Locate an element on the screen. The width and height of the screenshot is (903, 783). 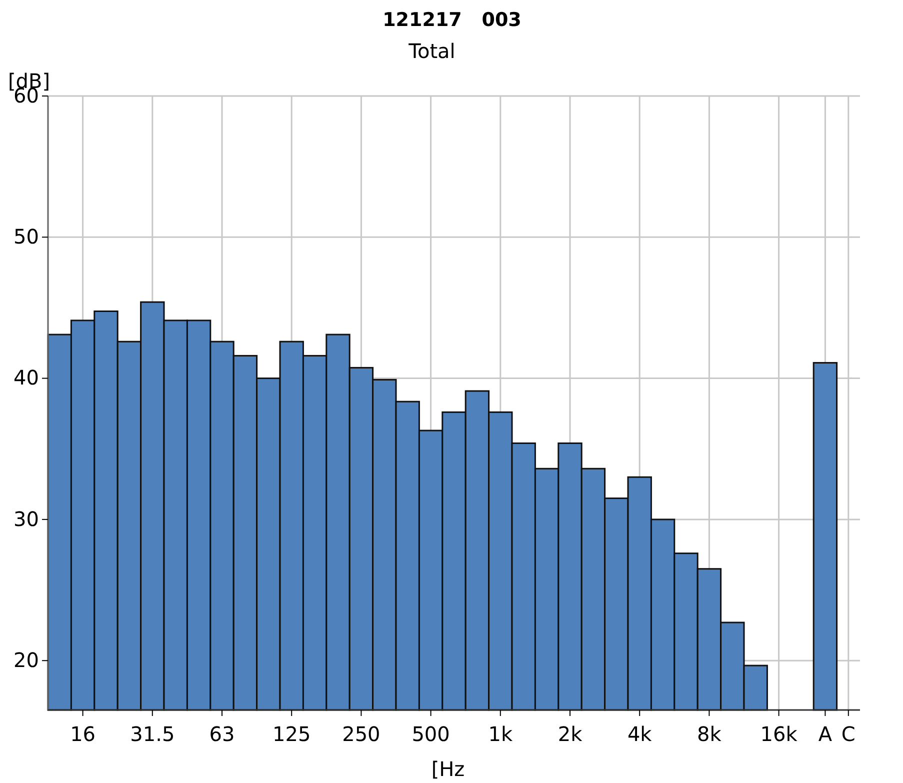
chart-title: 121217 003 is located at coordinates (452, 20).